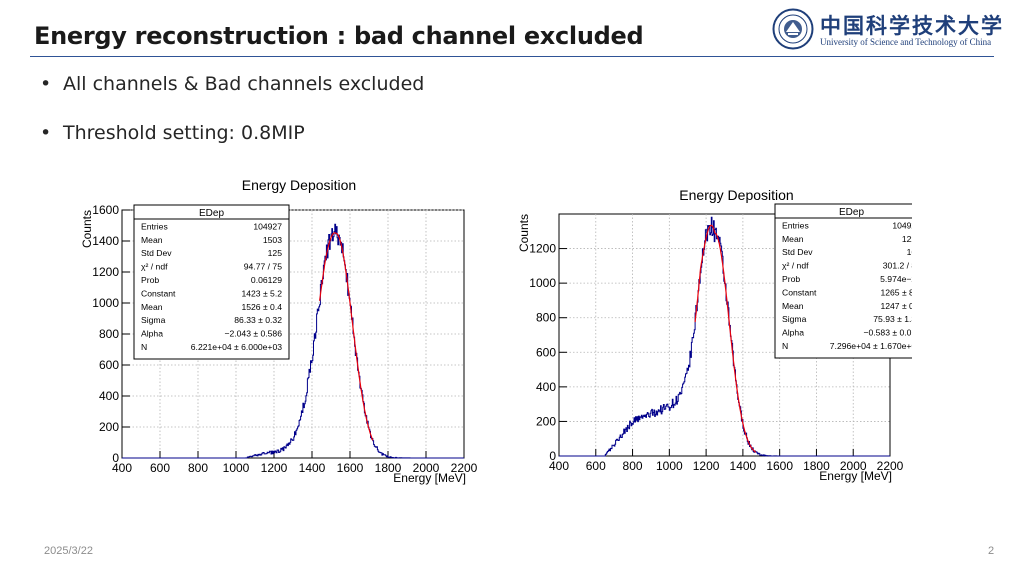 The width and height of the screenshot is (1024, 576). I want to click on bullet-text: All channels & Bad channels excluded, so click(244, 84).